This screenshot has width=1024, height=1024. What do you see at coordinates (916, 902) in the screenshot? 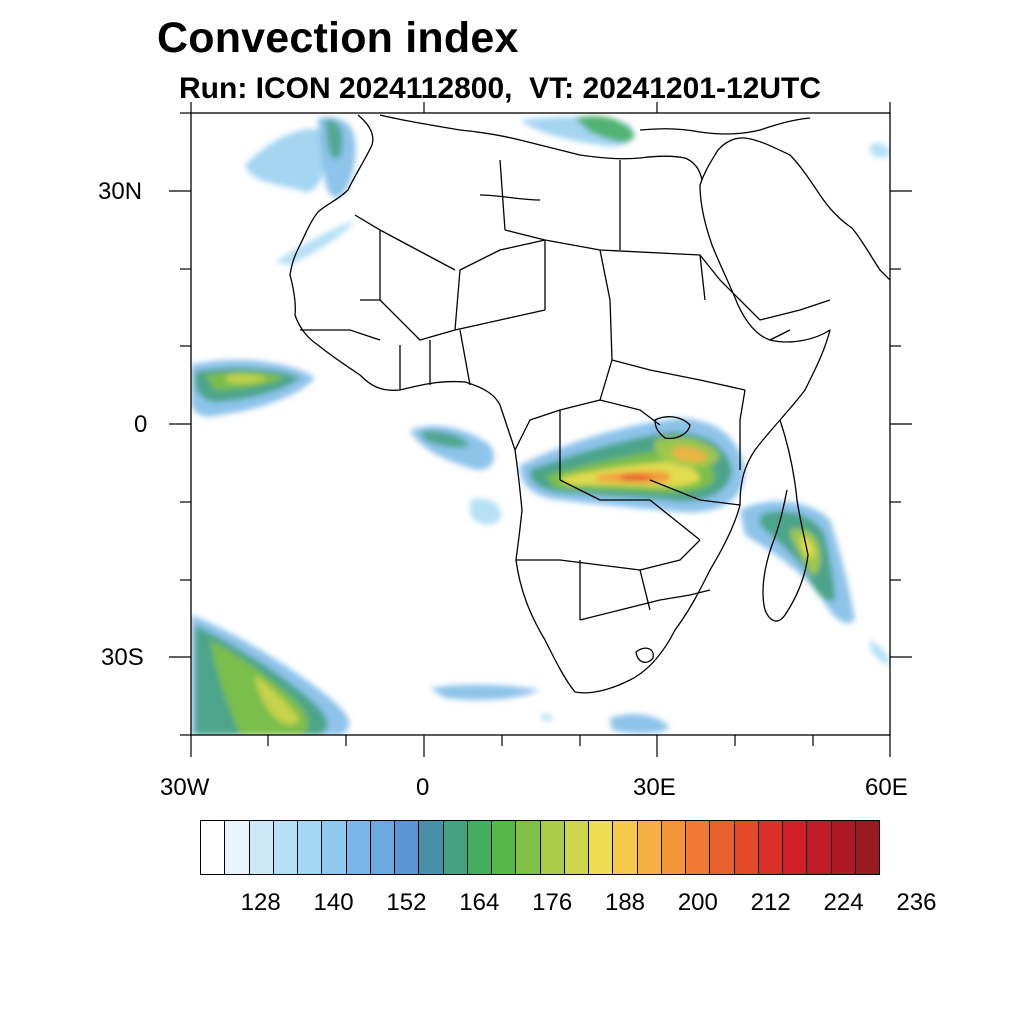
I see `colorbar-tick-label: 236` at bounding box center [916, 902].